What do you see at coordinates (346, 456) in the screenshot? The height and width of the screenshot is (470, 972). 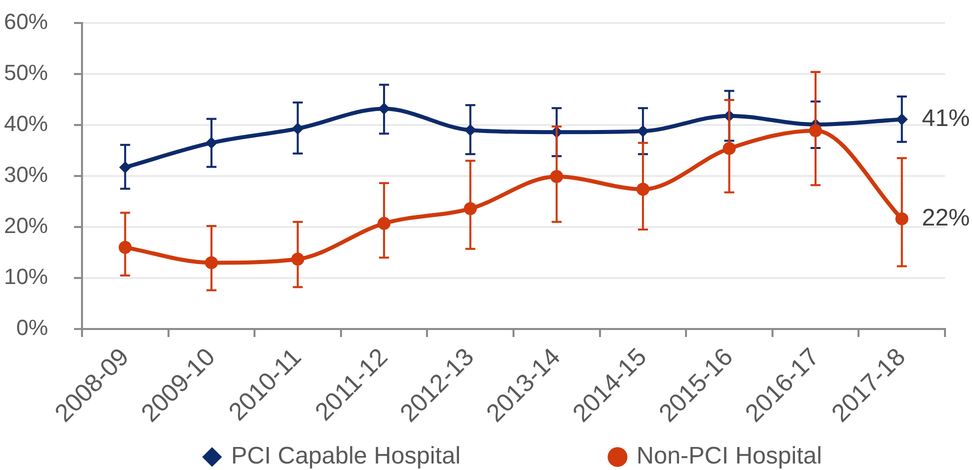 I see `legend-label: PCI Capable Hospital` at bounding box center [346, 456].